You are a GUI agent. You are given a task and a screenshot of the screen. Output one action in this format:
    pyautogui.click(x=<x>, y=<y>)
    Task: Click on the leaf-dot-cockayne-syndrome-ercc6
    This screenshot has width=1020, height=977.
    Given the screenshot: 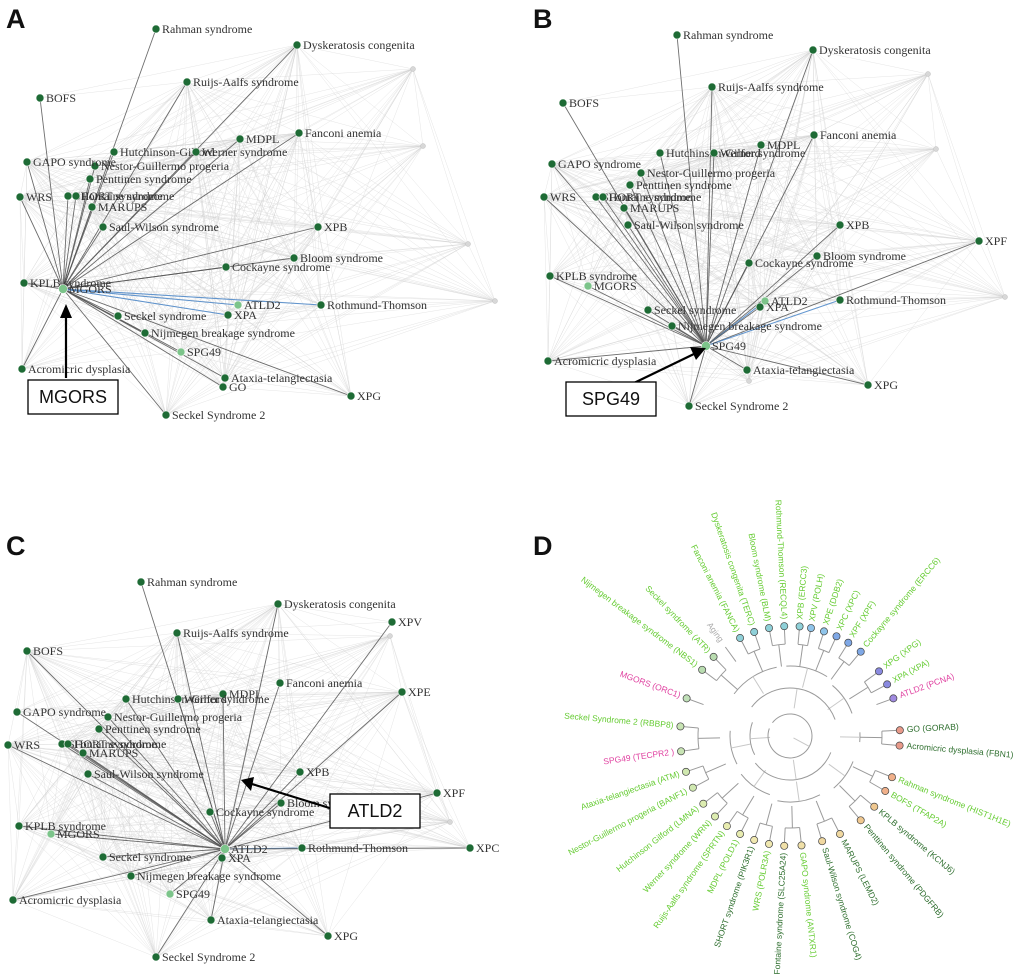 What is the action you would take?
    pyautogui.click(x=860, y=651)
    